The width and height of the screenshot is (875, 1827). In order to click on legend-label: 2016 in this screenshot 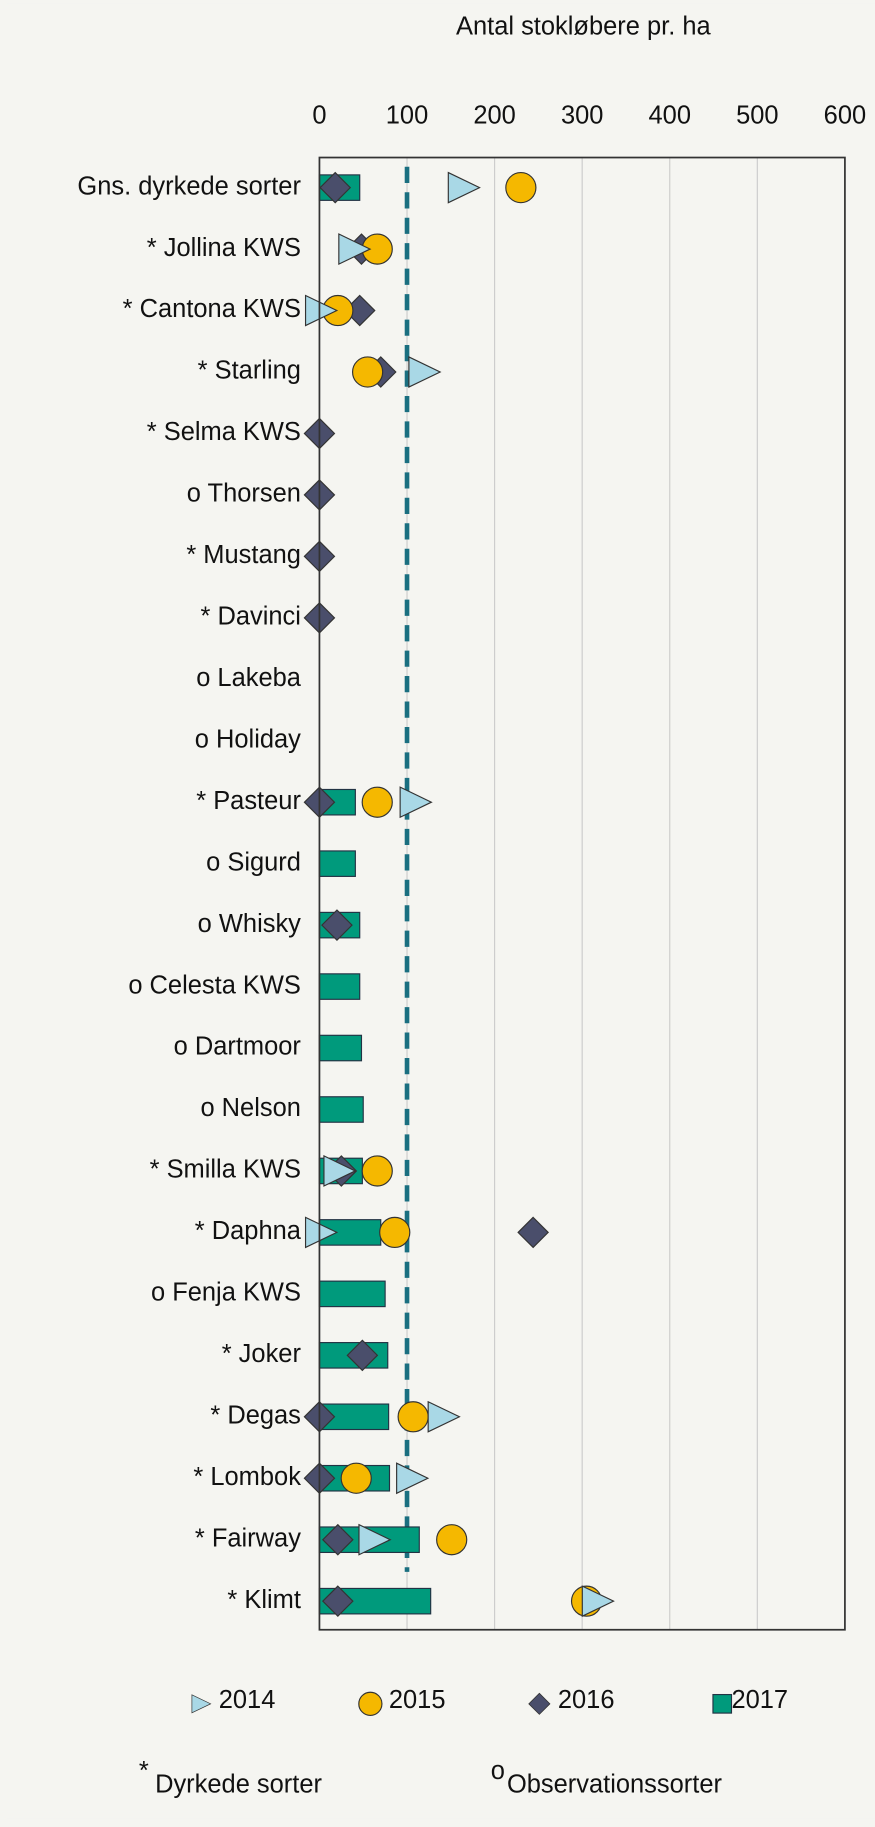, I will do `click(586, 1700)`.